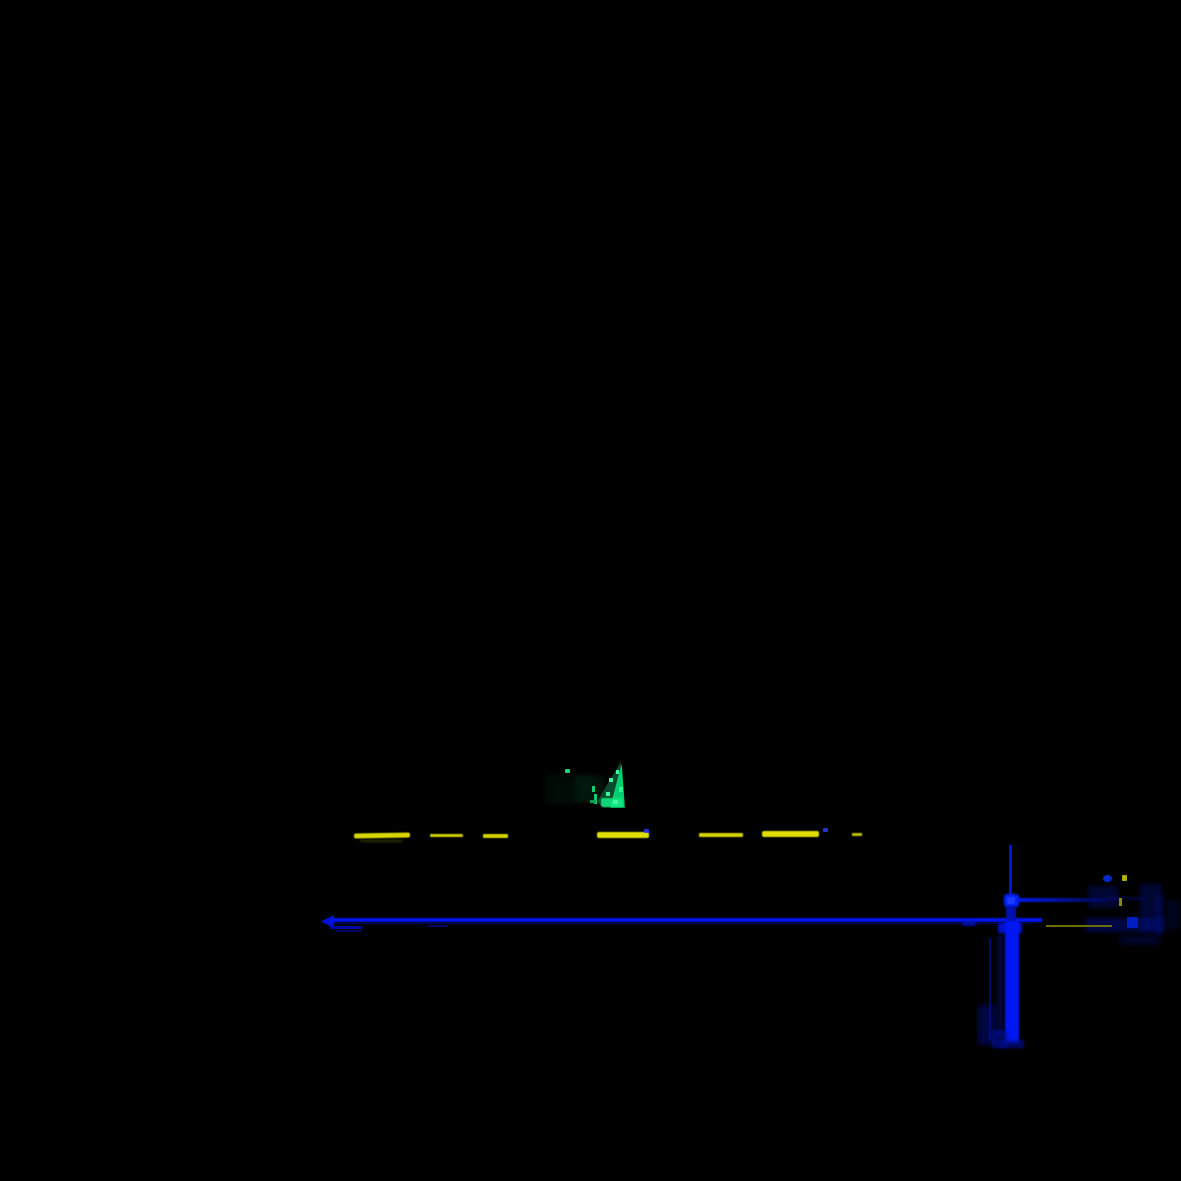 Image resolution: width=1181 pixels, height=1181 pixels. I want to click on yellow-dash-1-smear, so click(381, 841).